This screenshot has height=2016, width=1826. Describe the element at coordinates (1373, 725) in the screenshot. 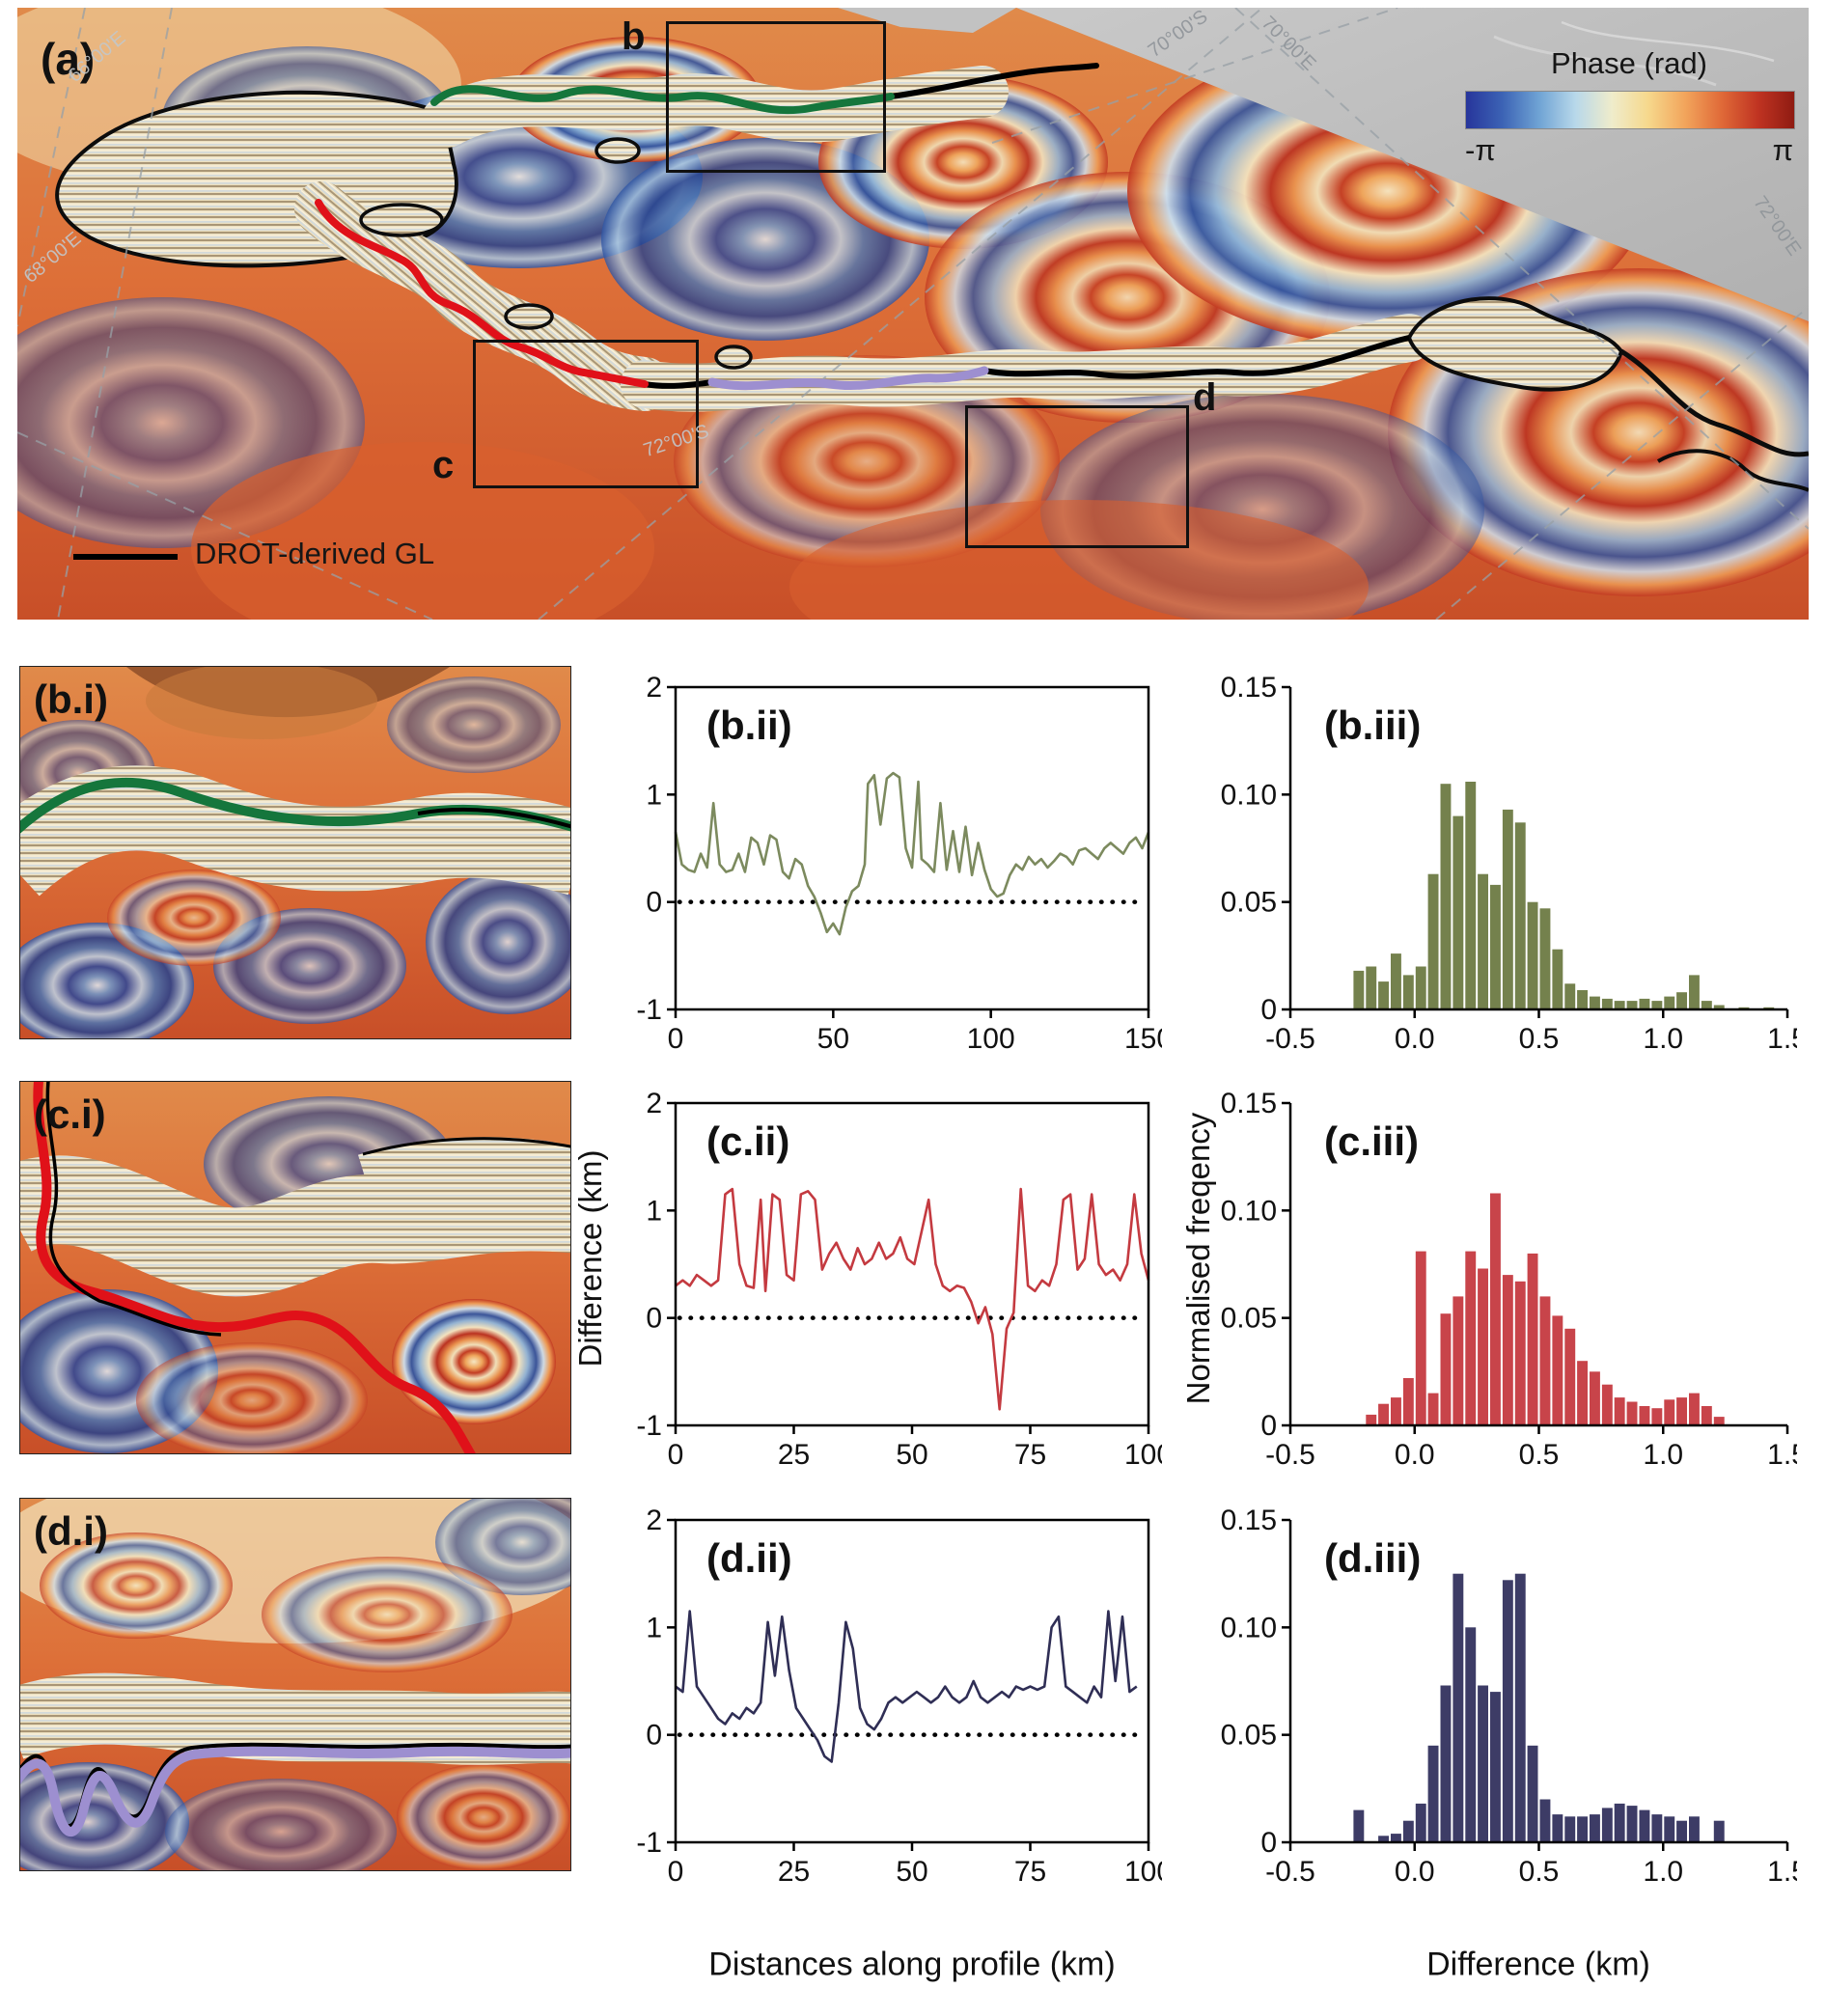

I see `panel-label-b-iii: (b.iii)` at that location.